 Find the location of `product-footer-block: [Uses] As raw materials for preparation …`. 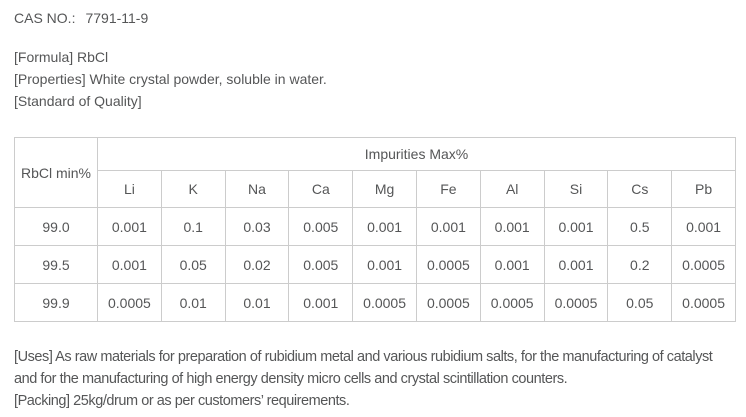

product-footer-block: [Uses] As raw materials for preparation … is located at coordinates (364, 379).